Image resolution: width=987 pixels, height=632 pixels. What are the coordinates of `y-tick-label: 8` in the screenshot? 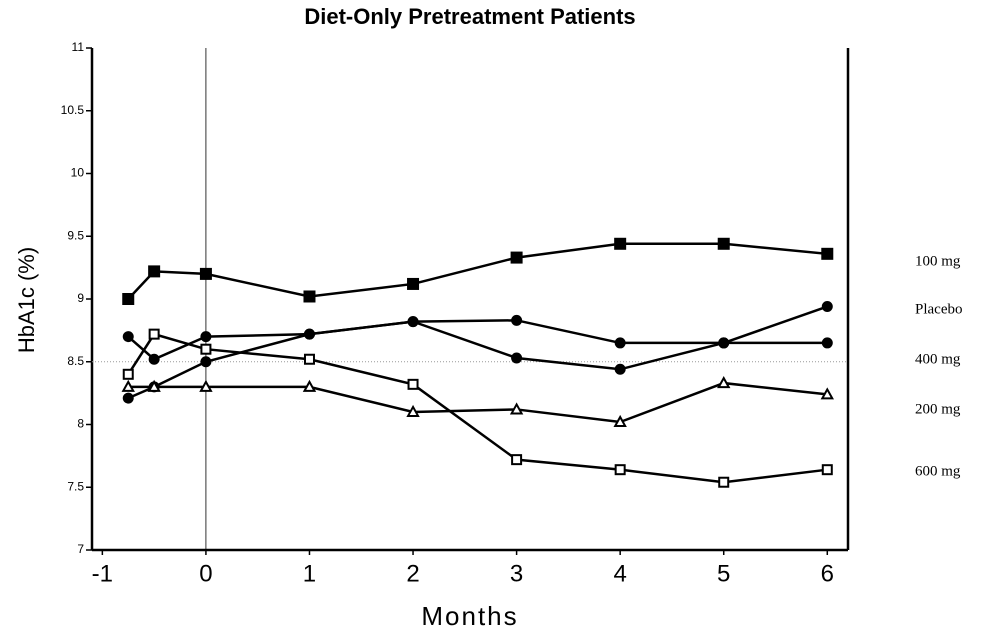 It's located at (80, 424).